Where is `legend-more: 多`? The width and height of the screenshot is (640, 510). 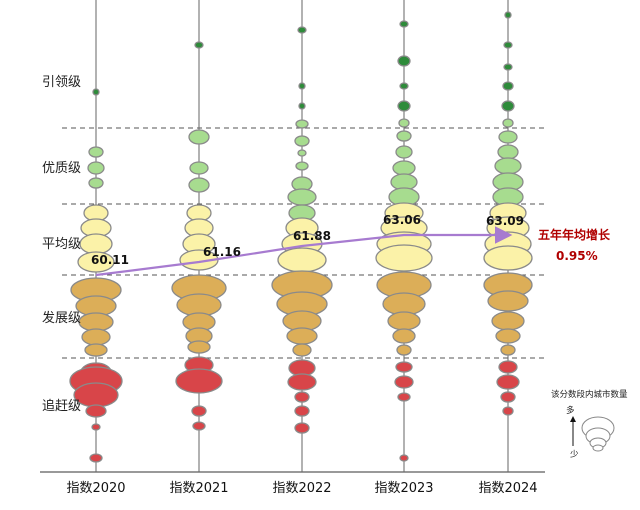 legend-more: 多 is located at coordinates (570, 410).